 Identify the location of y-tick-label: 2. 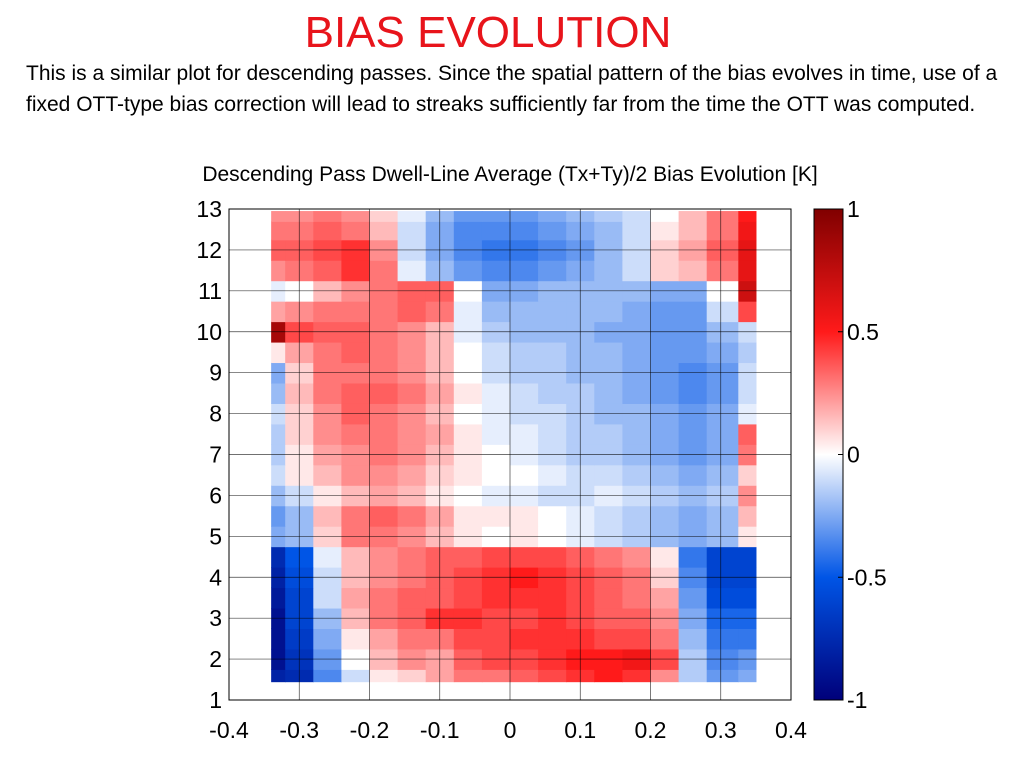
(215, 659).